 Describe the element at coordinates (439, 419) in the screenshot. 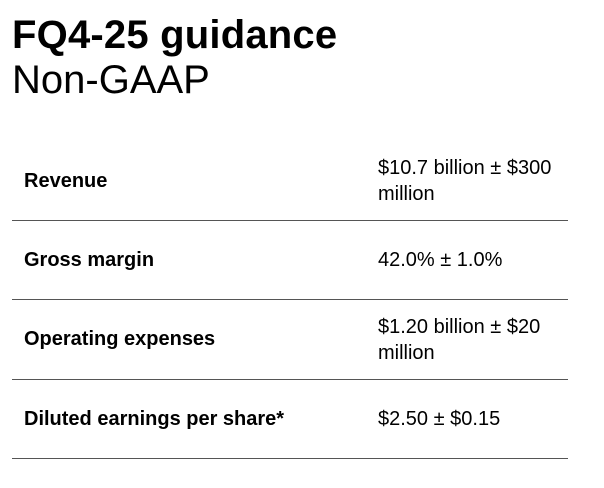

I see `metric-value: $2.50 ± $0.15` at that location.